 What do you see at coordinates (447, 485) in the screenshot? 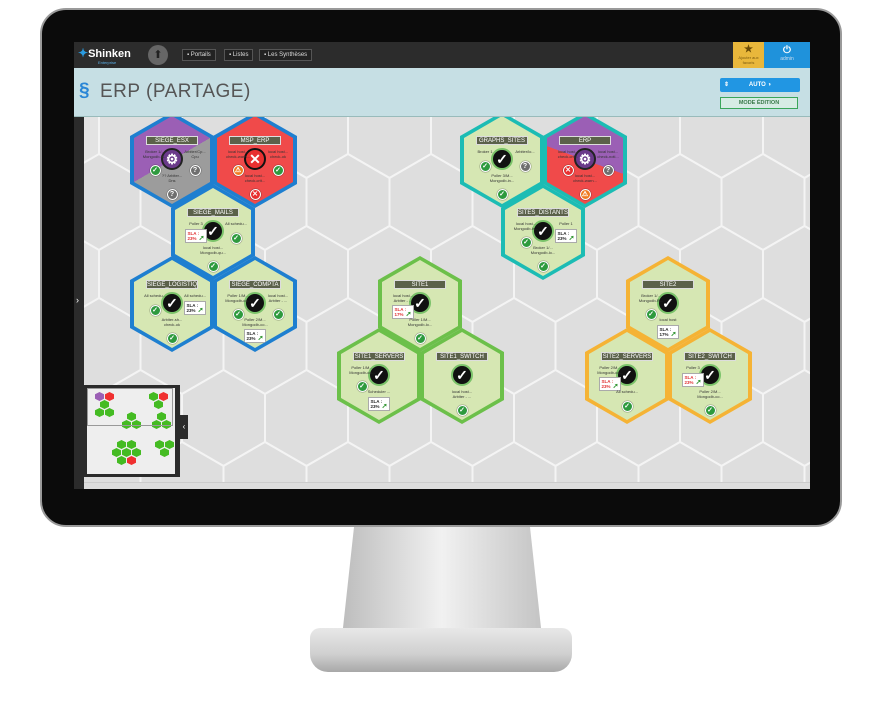
I see `horizontal-scrollbar` at bounding box center [447, 485].